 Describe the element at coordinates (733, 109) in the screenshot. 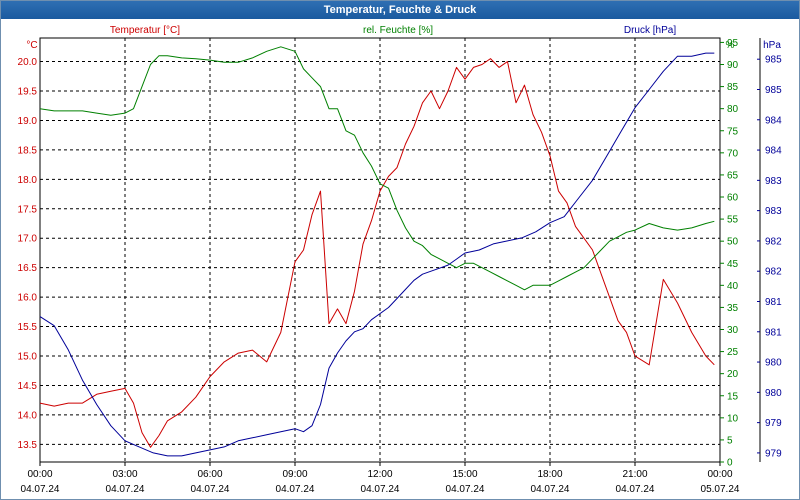

I see `humidity-tick-label: 80` at that location.